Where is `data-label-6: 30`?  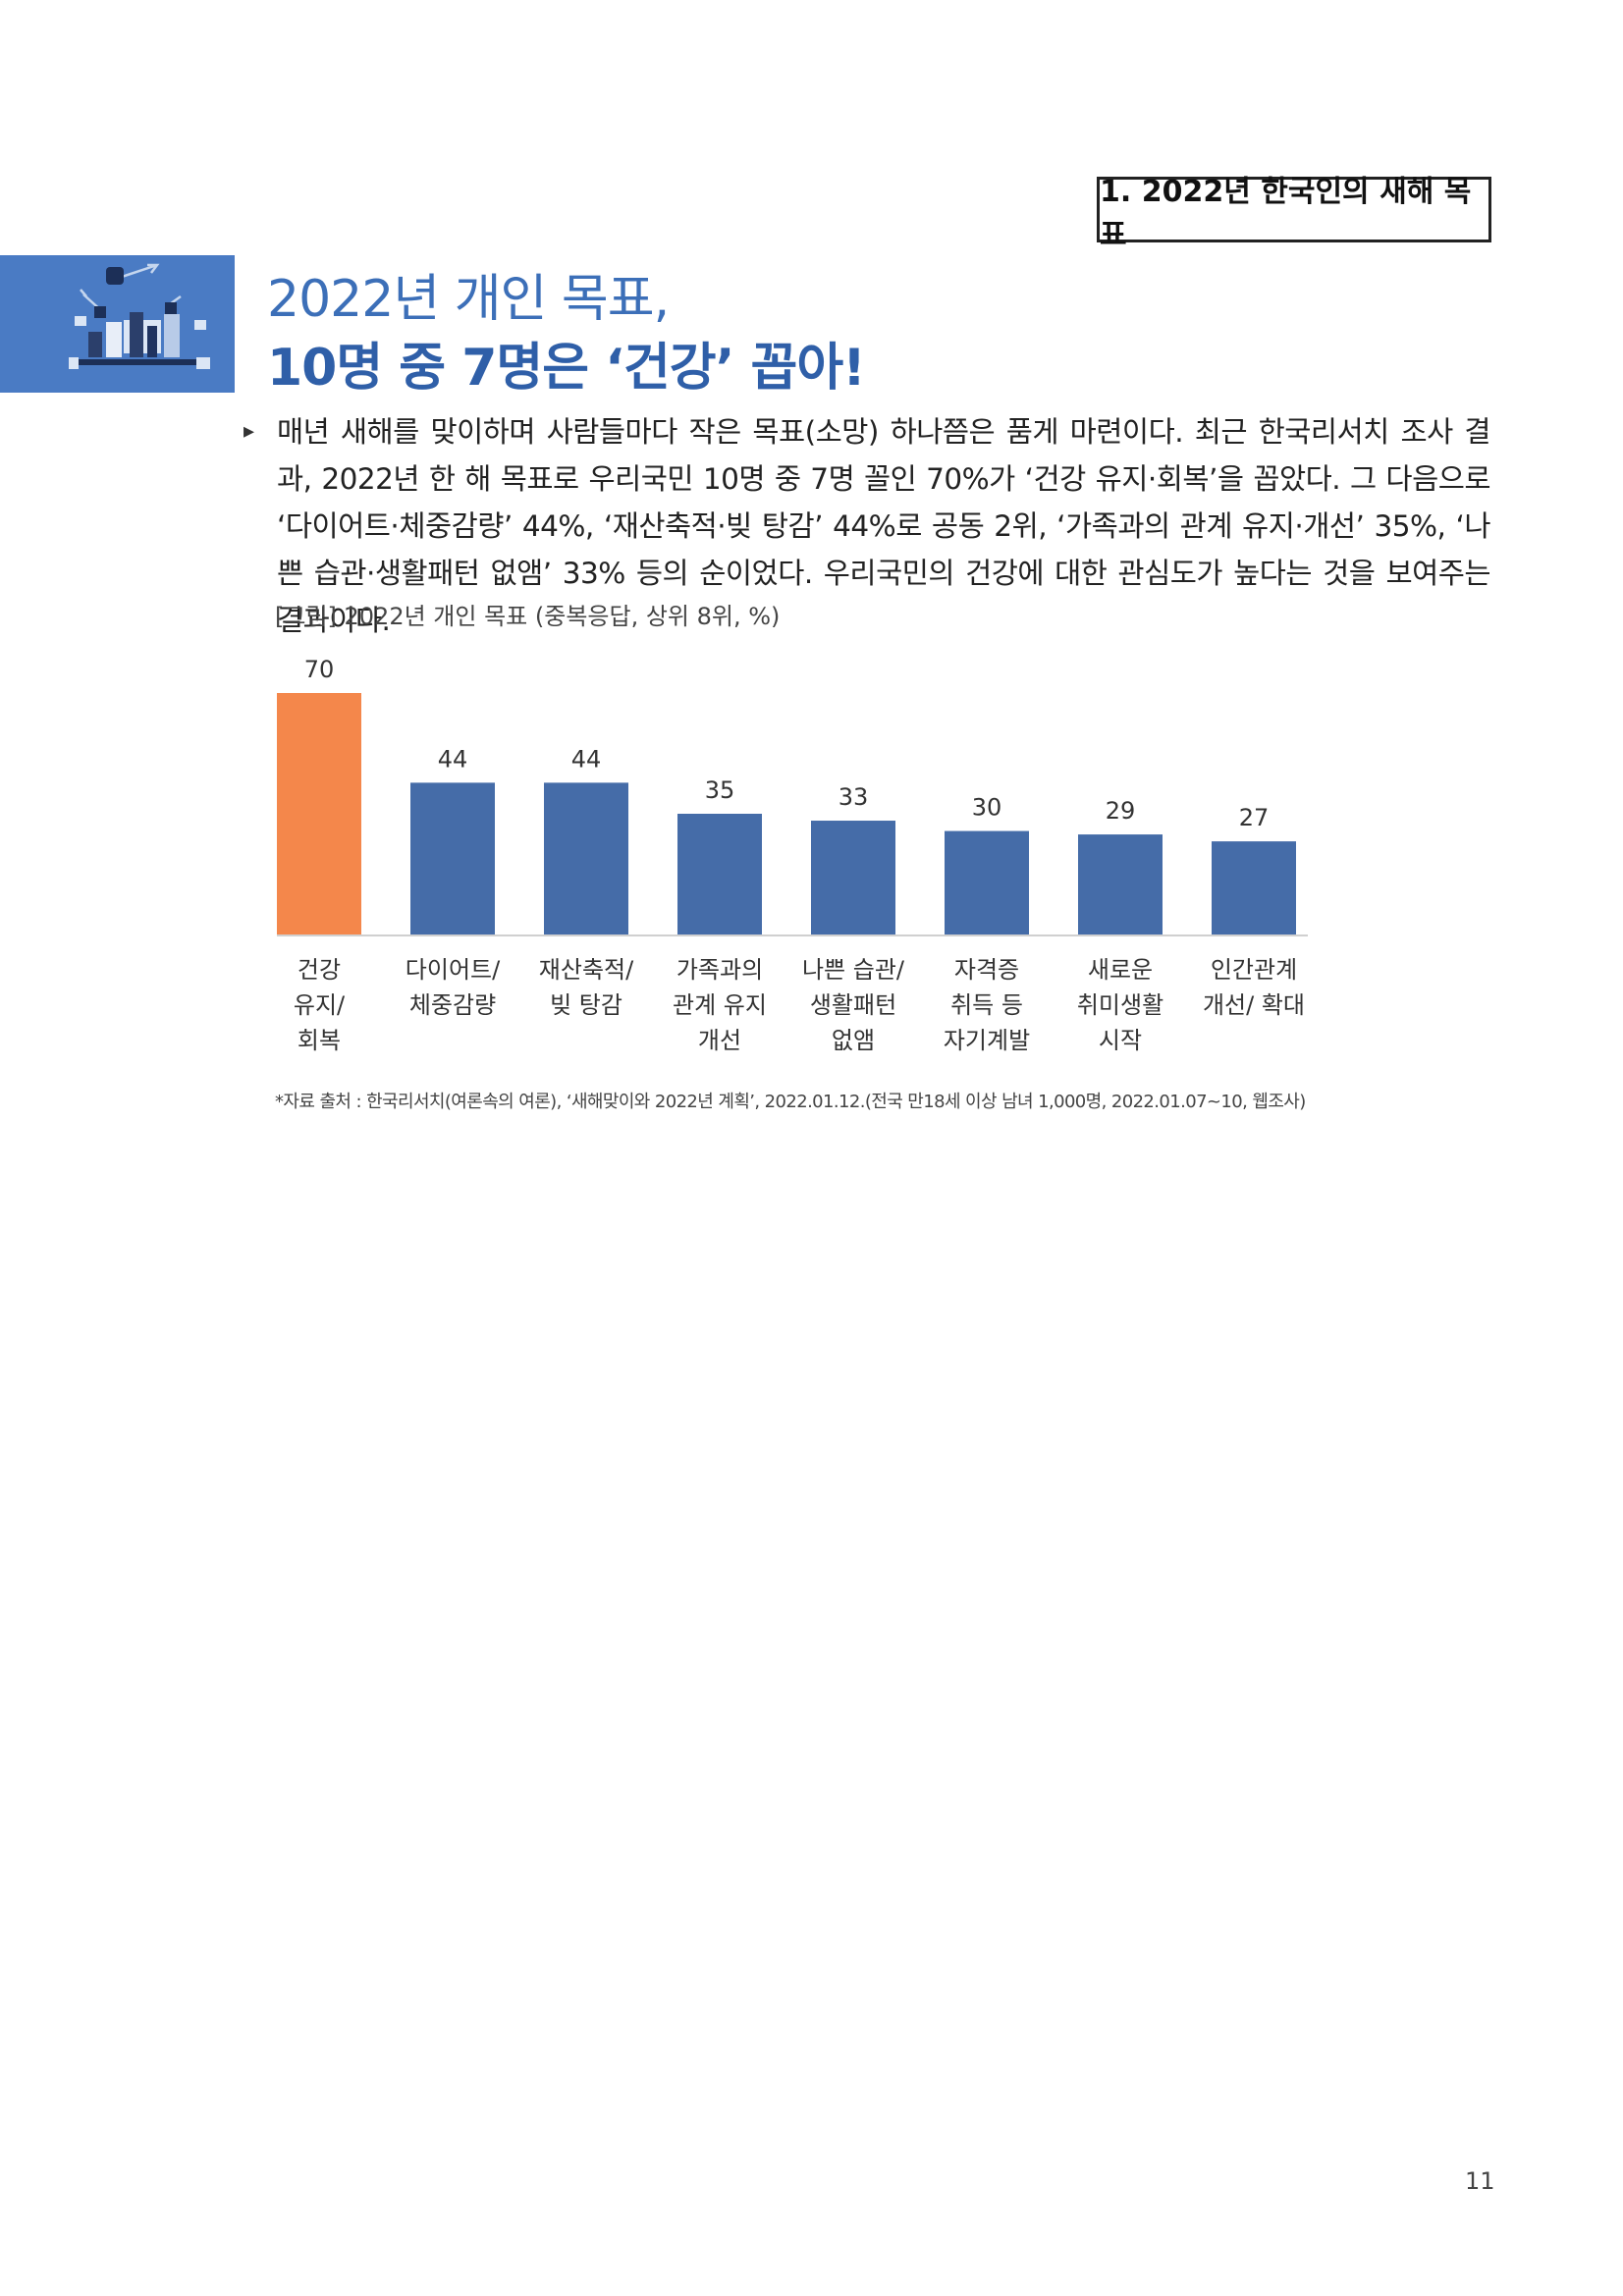 data-label-6: 30 is located at coordinates (987, 808).